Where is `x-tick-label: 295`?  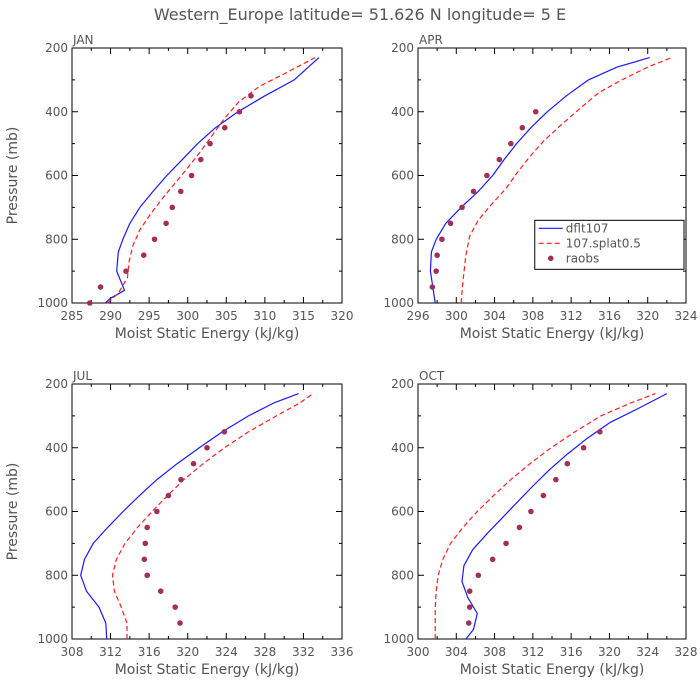
x-tick-label: 295 is located at coordinates (149, 316).